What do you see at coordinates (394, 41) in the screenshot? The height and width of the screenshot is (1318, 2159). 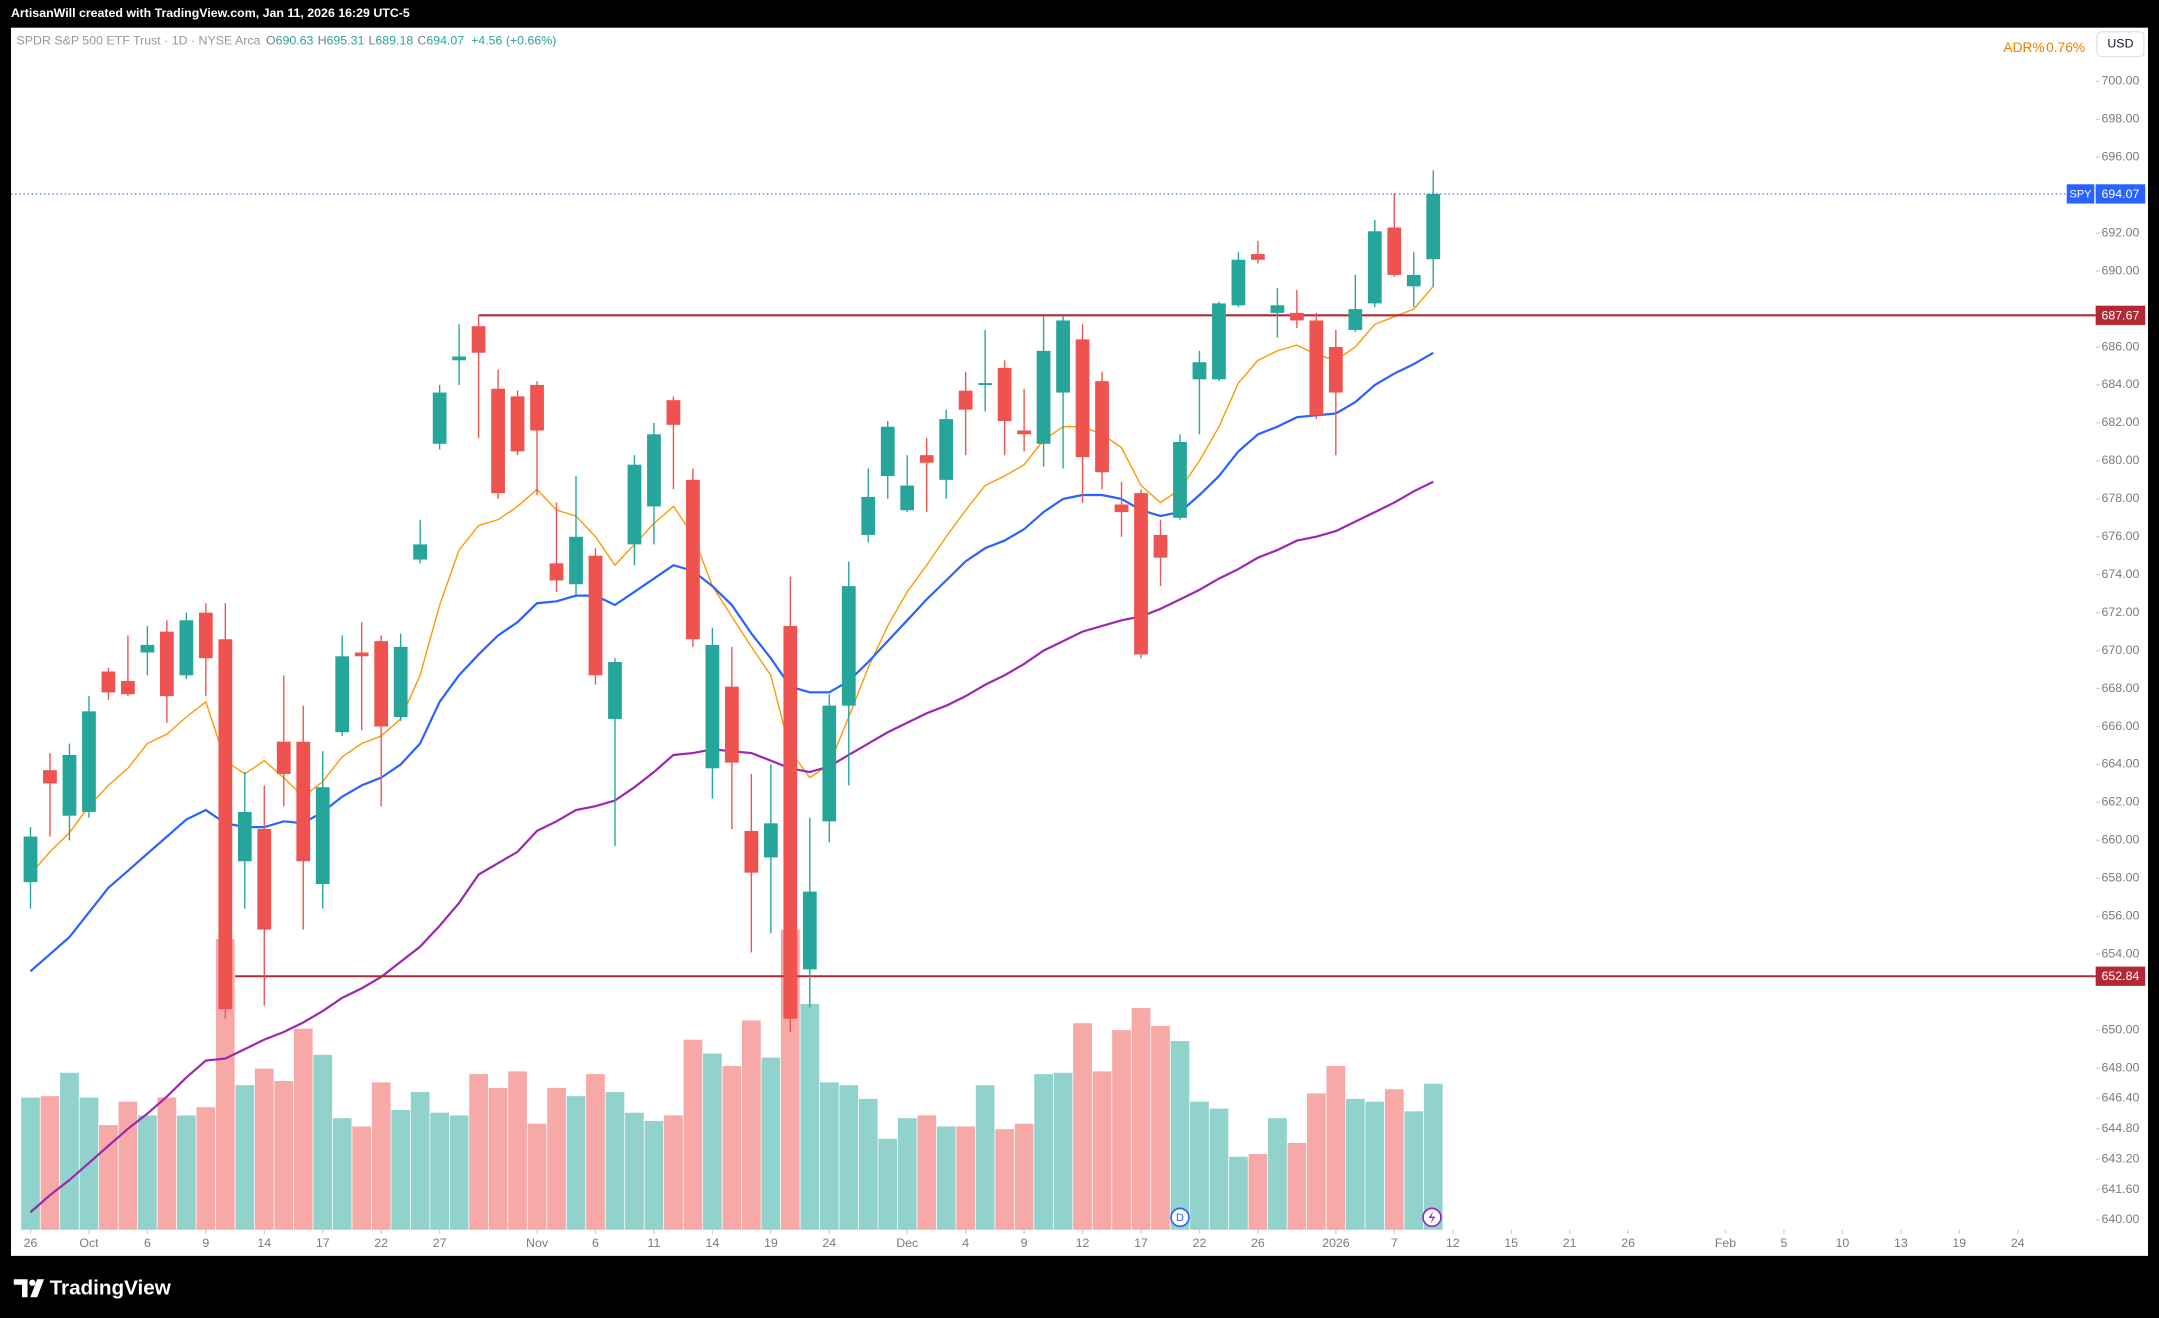 I see `ohlc-value: 689.18` at bounding box center [394, 41].